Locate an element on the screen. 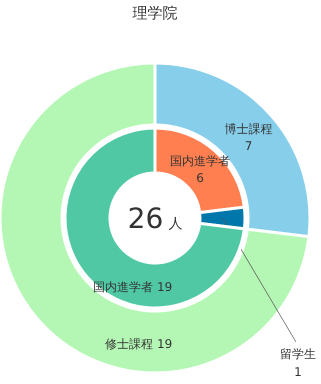  data-label: 1 is located at coordinates (298, 372).